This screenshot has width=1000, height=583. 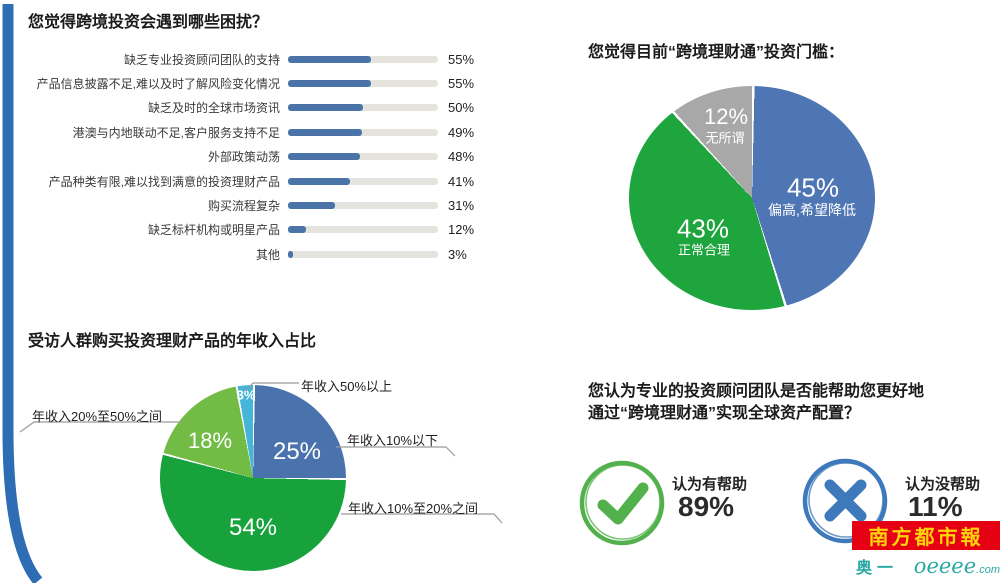 I want to click on income-callout-20to50: 年收入20%至50%之间, so click(x=97, y=416).